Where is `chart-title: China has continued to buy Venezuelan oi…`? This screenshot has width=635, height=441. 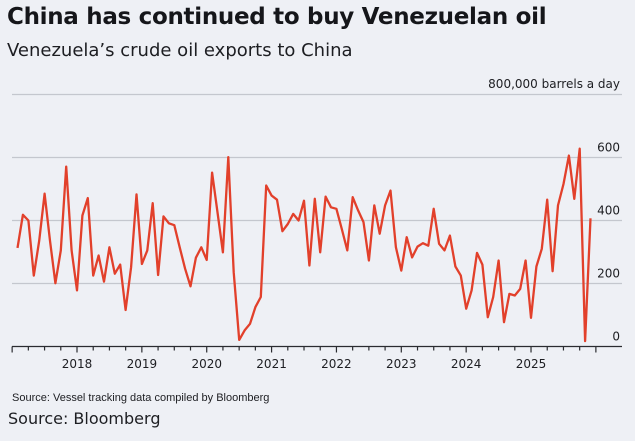 chart-title: China has continued to buy Venezuelan oi… is located at coordinates (277, 17).